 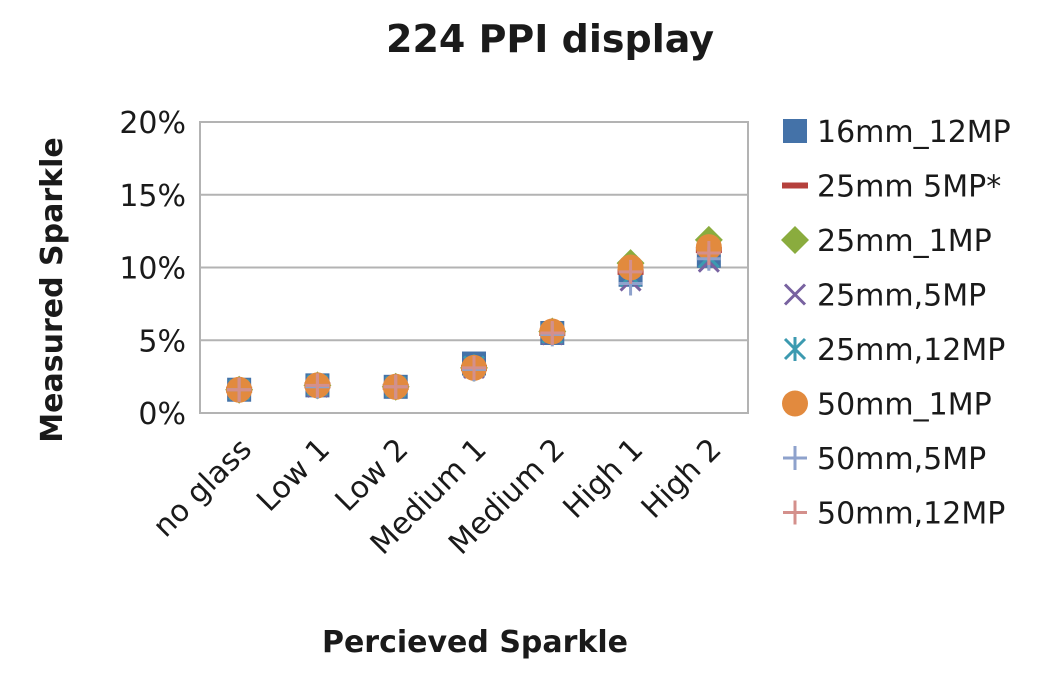 I want to click on y-tick-label: 10%, so click(x=152, y=269).